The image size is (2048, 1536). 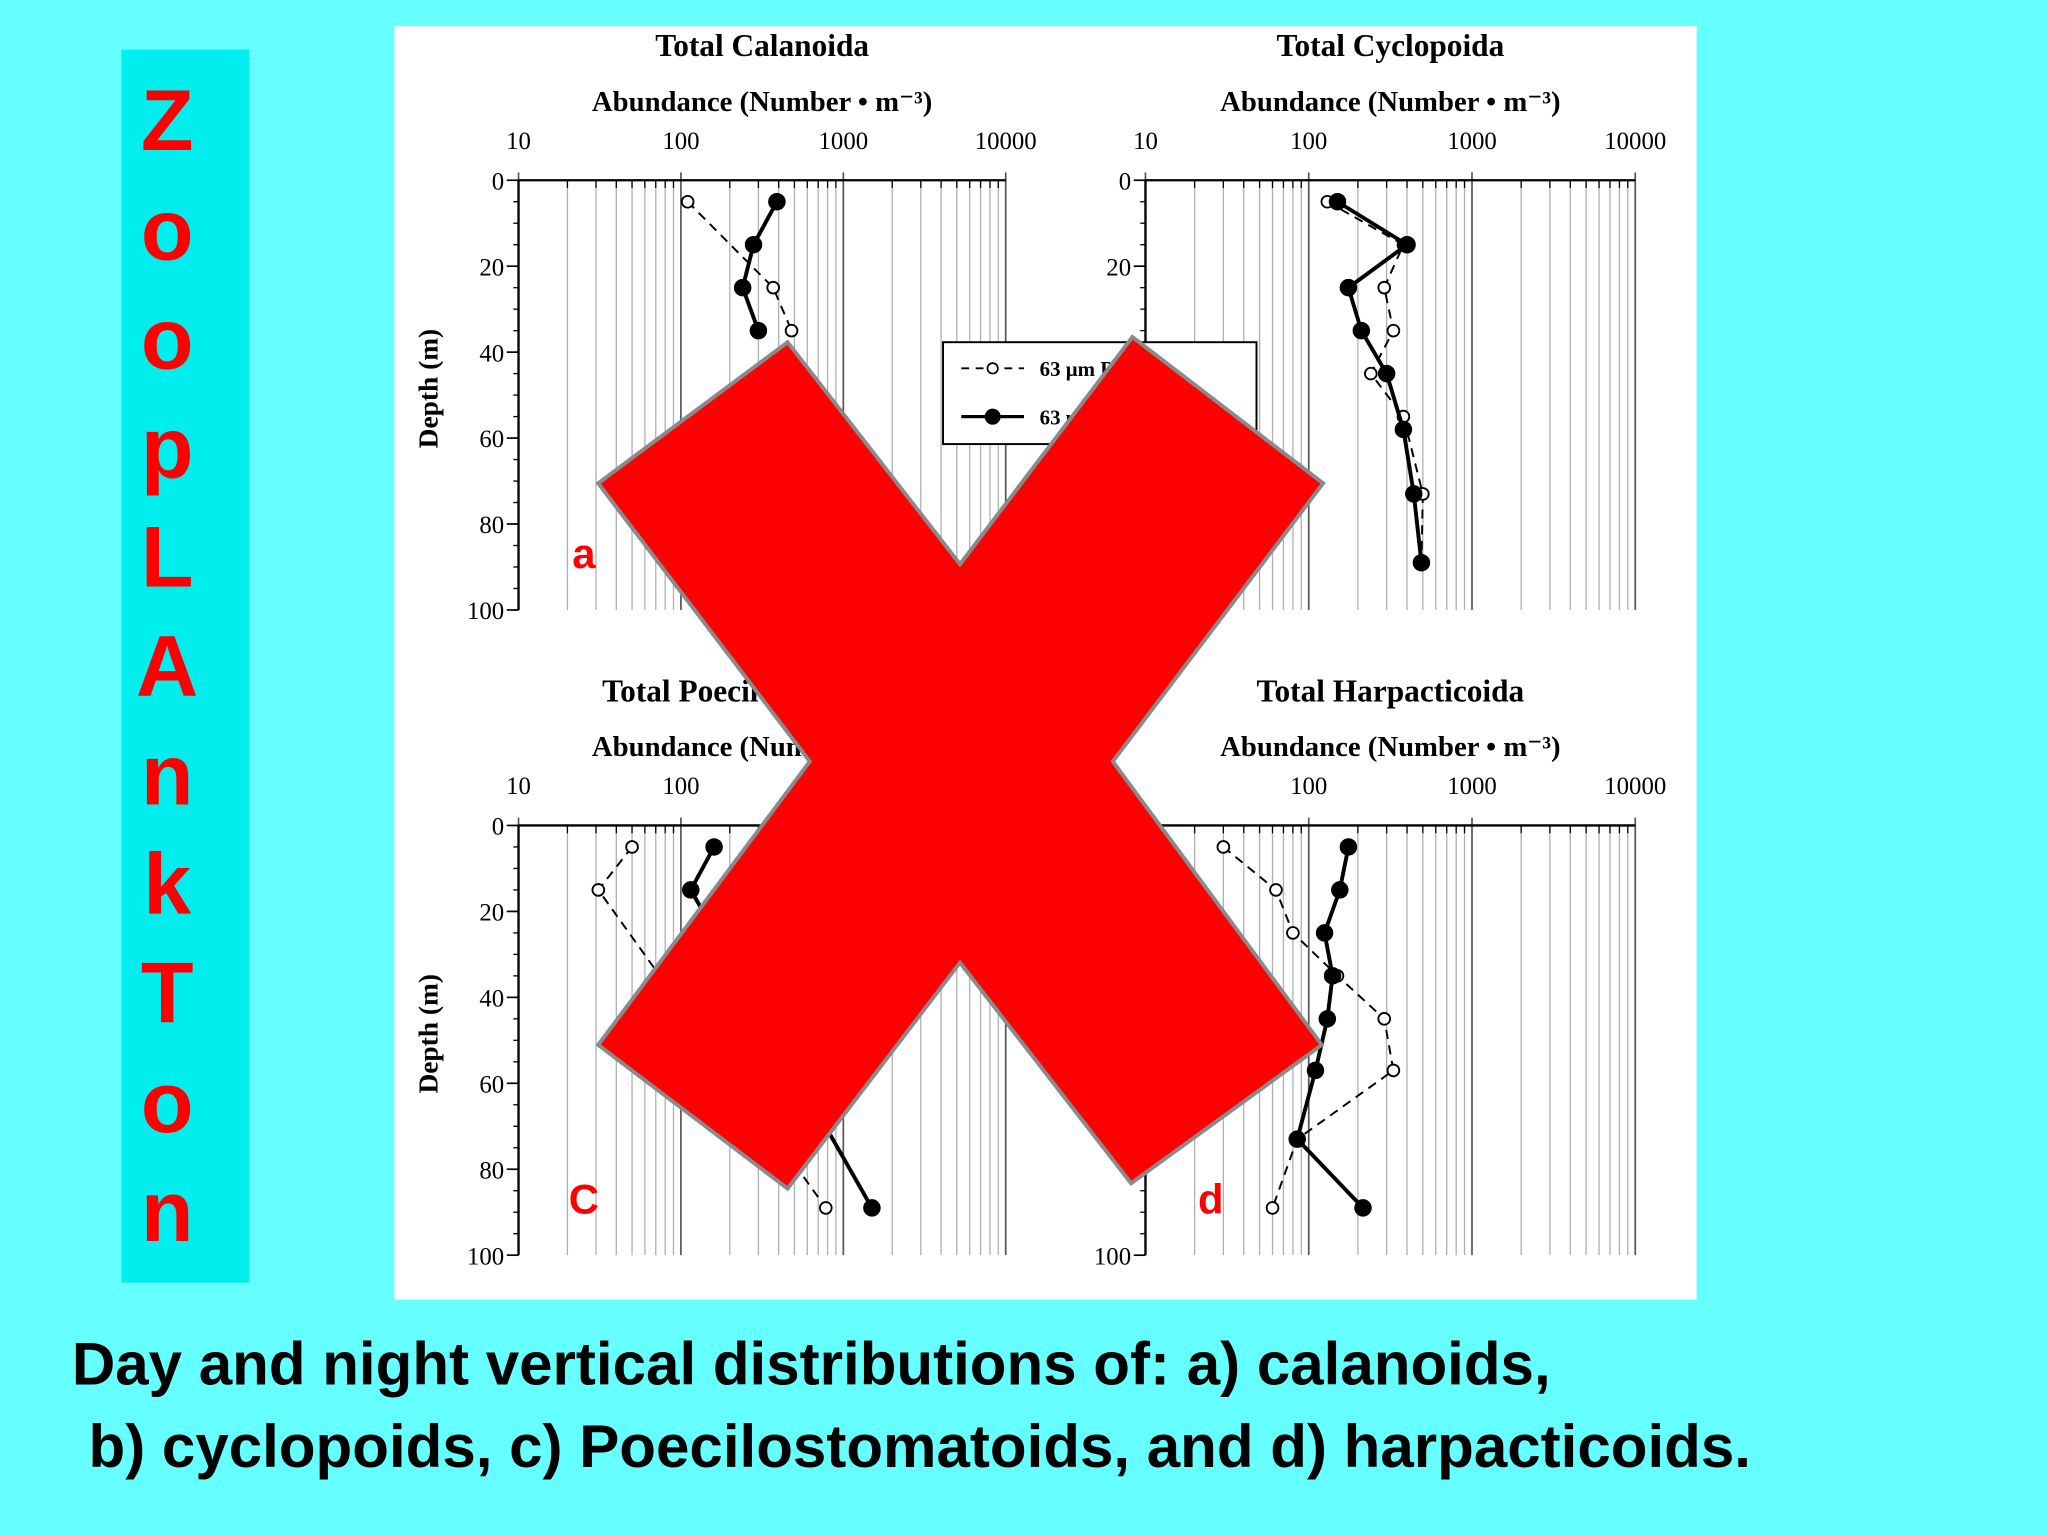 What do you see at coordinates (584, 1198) in the screenshot?
I see `panel-label: C` at bounding box center [584, 1198].